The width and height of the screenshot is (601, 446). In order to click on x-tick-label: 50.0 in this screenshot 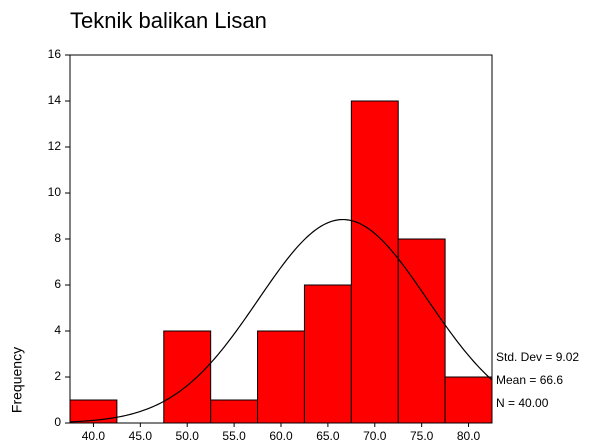, I will do `click(188, 436)`.